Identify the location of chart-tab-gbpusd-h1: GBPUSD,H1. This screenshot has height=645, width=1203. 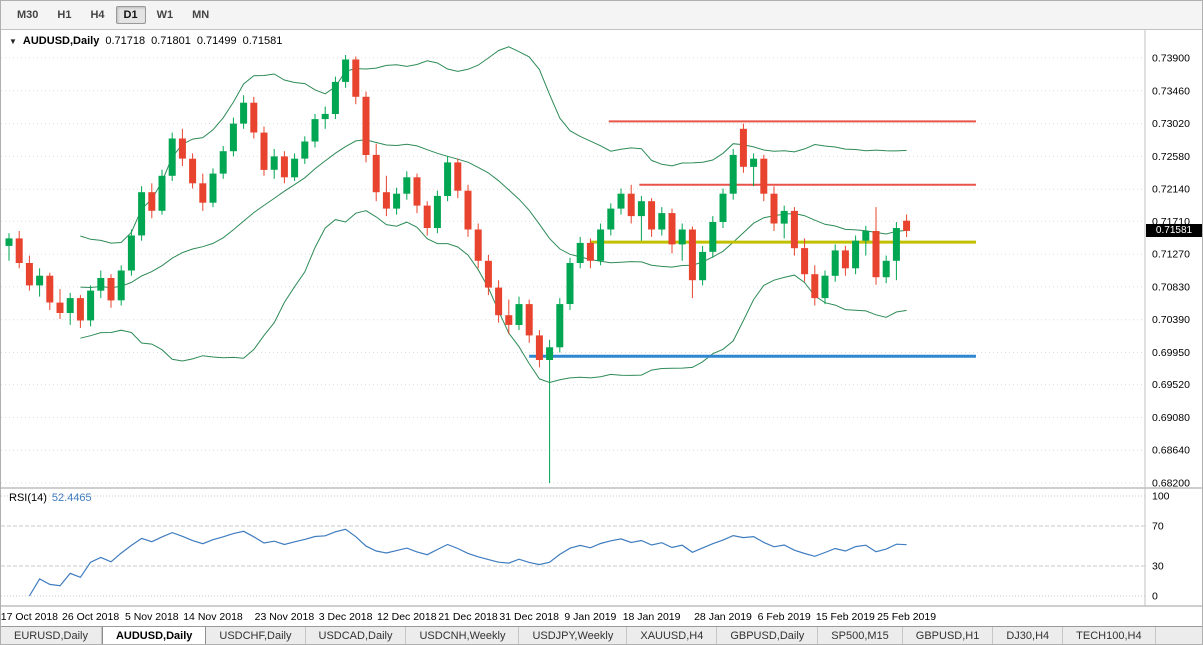
(948, 635).